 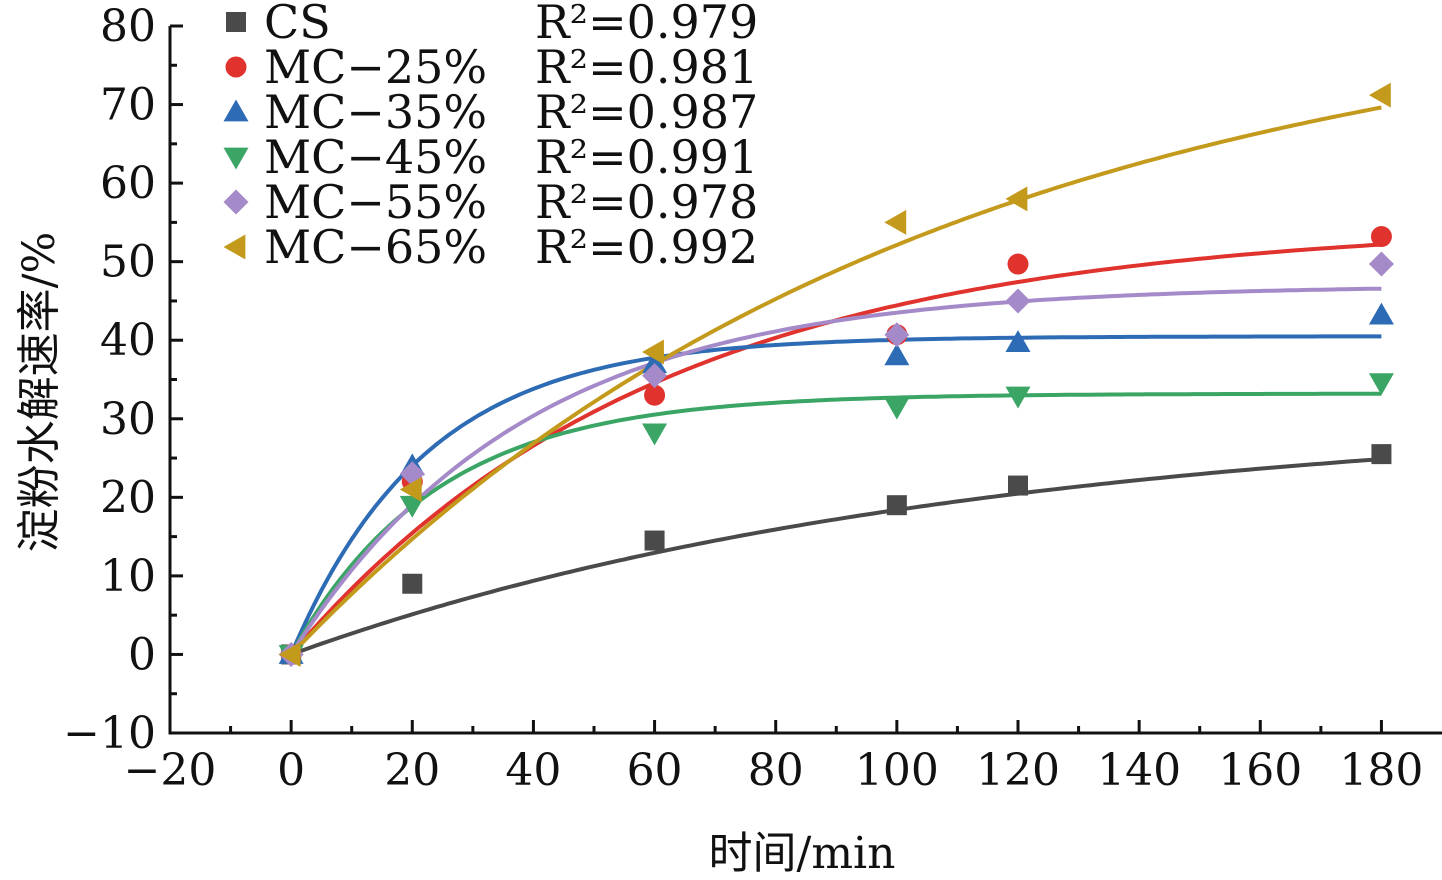 I want to click on y-tick-label: 70, so click(x=128, y=105).